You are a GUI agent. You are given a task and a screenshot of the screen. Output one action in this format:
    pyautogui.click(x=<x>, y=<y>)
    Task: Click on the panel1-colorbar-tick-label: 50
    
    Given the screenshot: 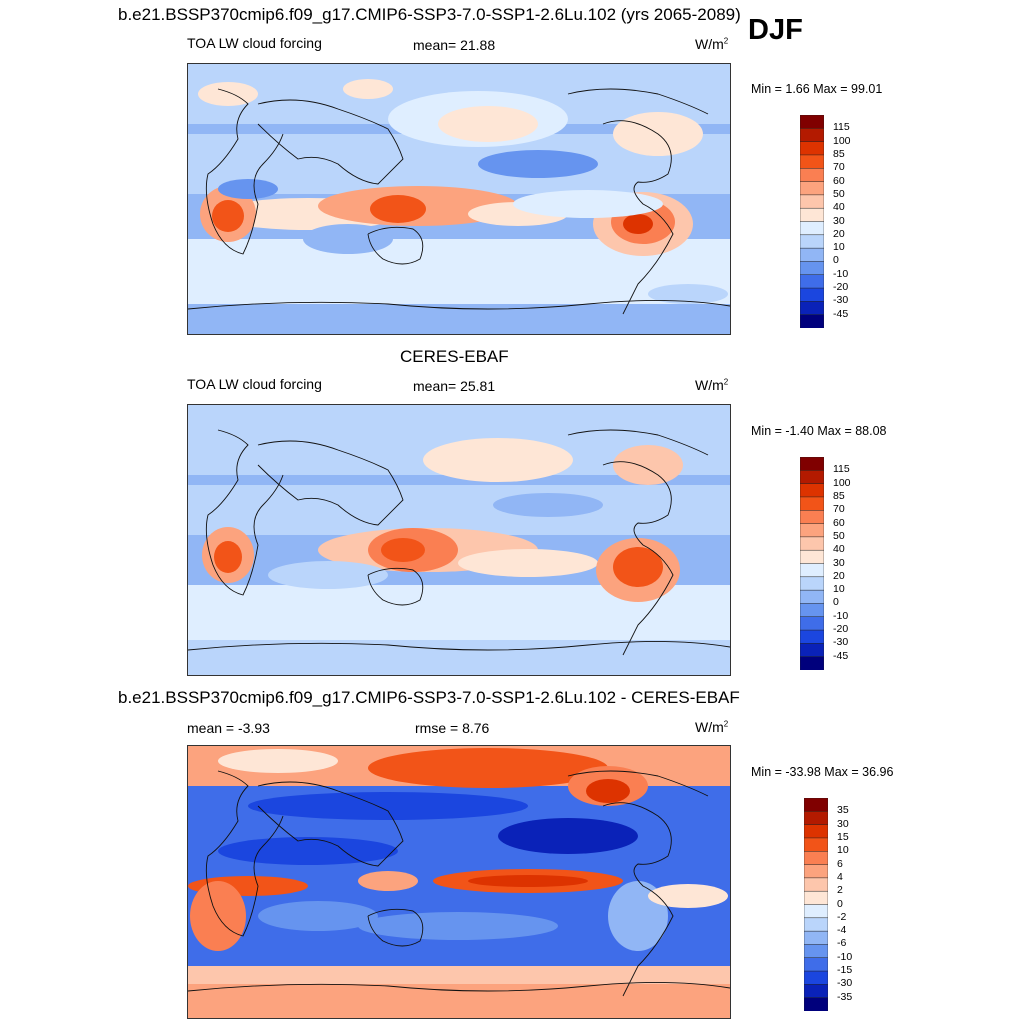 What is the action you would take?
    pyautogui.click(x=839, y=193)
    